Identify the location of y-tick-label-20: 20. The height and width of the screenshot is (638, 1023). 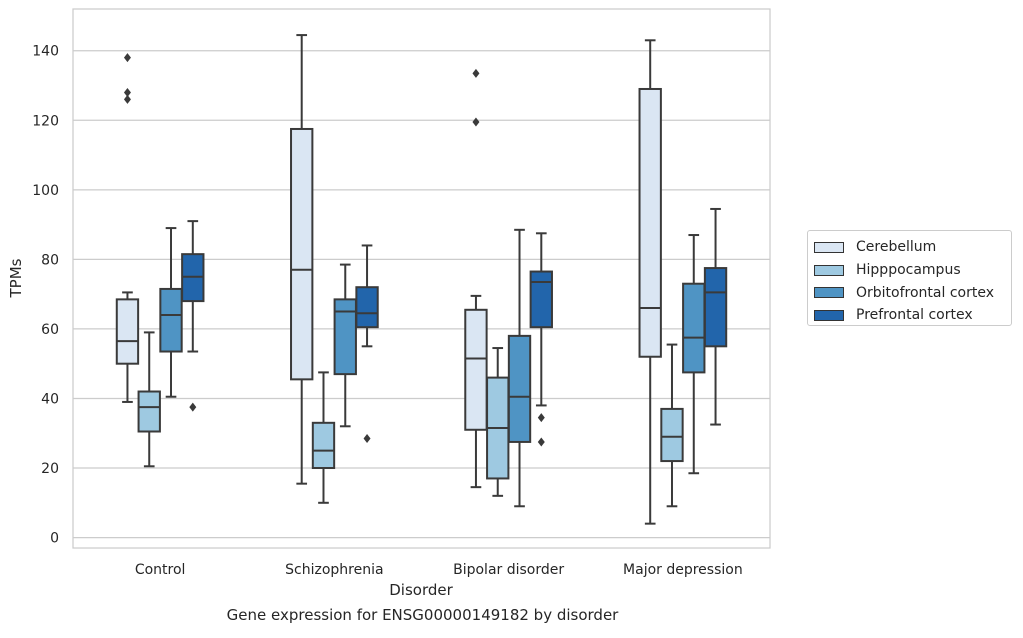
(50, 469).